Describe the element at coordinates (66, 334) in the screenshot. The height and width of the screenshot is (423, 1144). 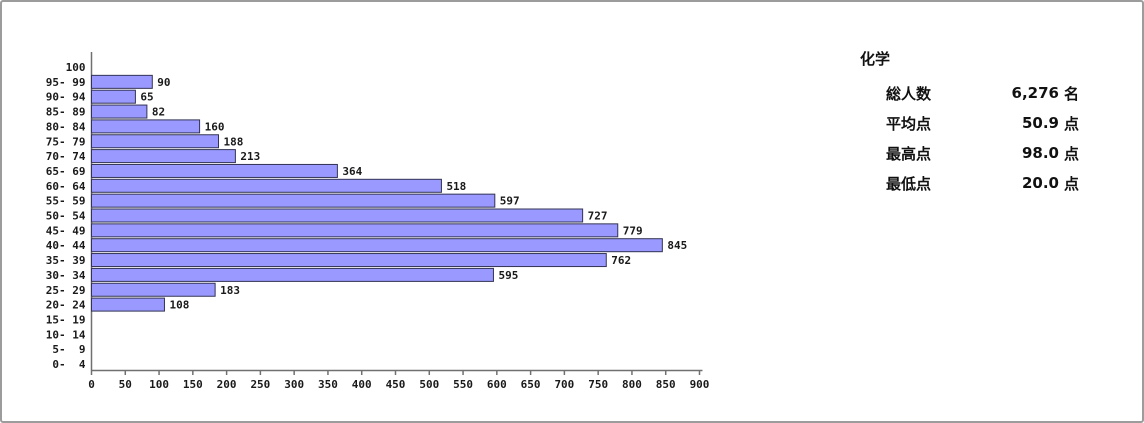
I see `y-axis-label: 10- 14` at that location.